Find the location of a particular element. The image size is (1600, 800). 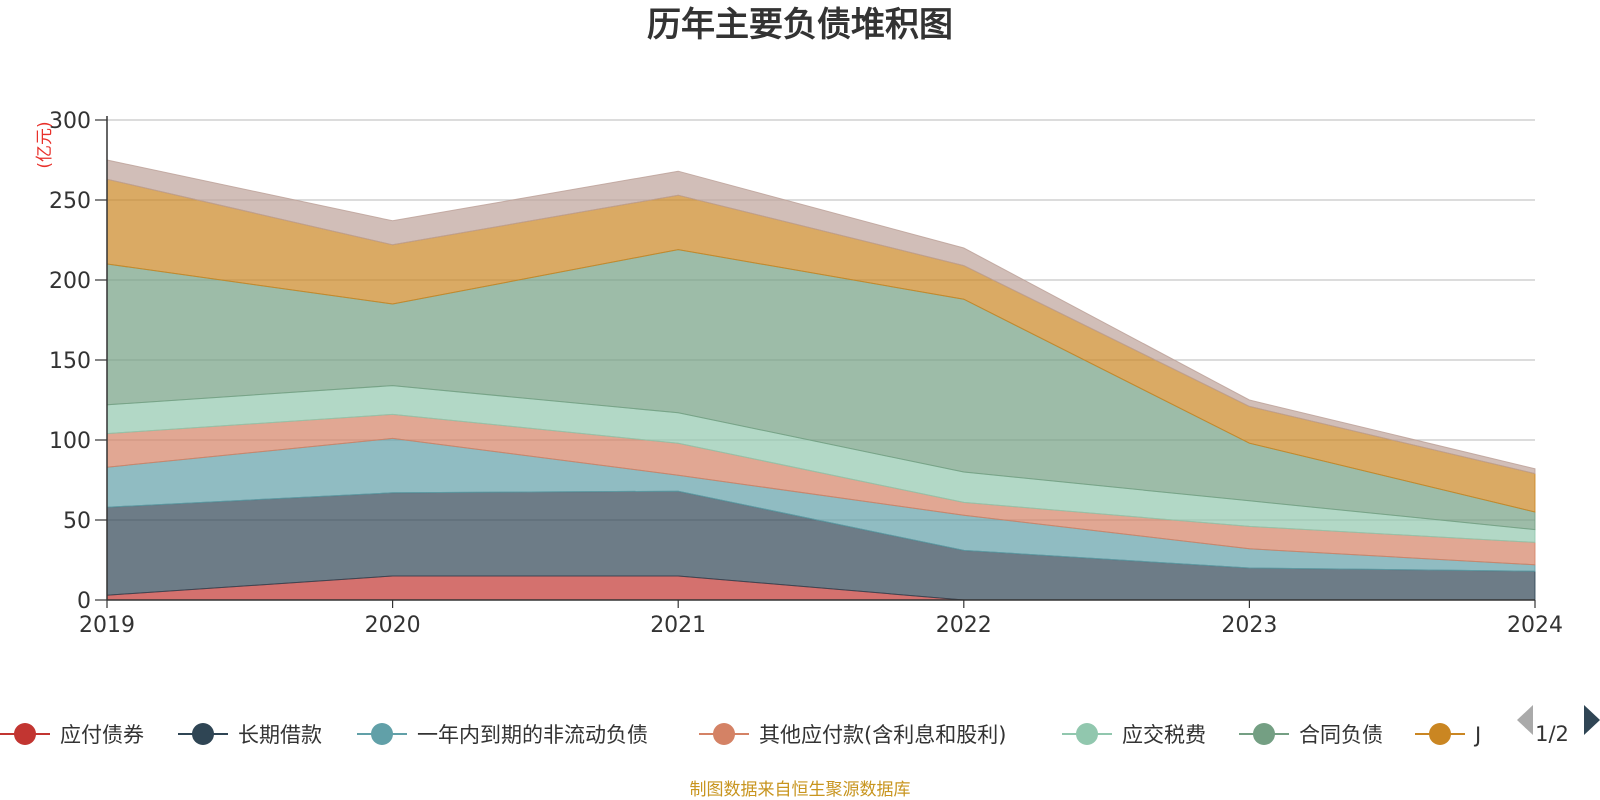

legend-item: 合同负债 is located at coordinates (1311, 735).